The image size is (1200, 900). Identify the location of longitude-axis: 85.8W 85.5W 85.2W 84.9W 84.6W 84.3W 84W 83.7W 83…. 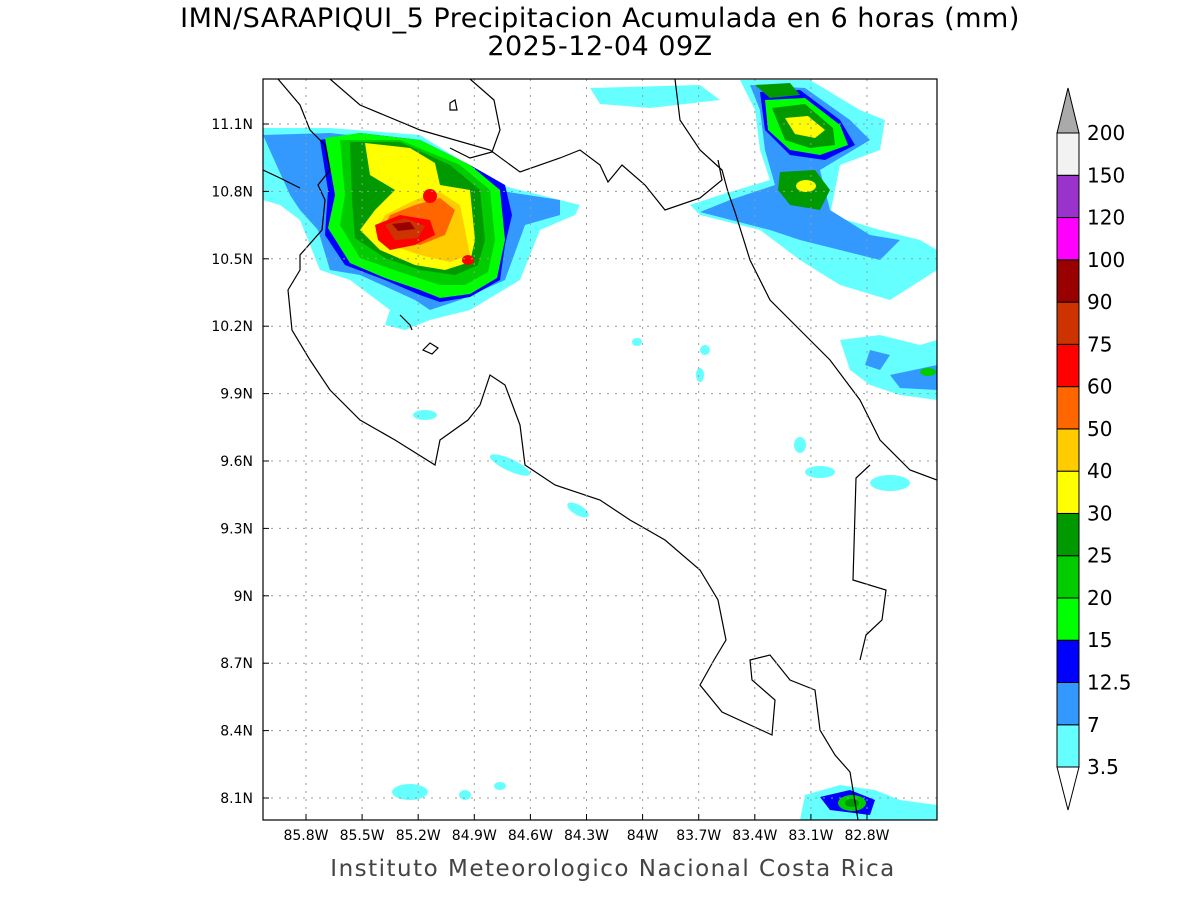
(586, 829).